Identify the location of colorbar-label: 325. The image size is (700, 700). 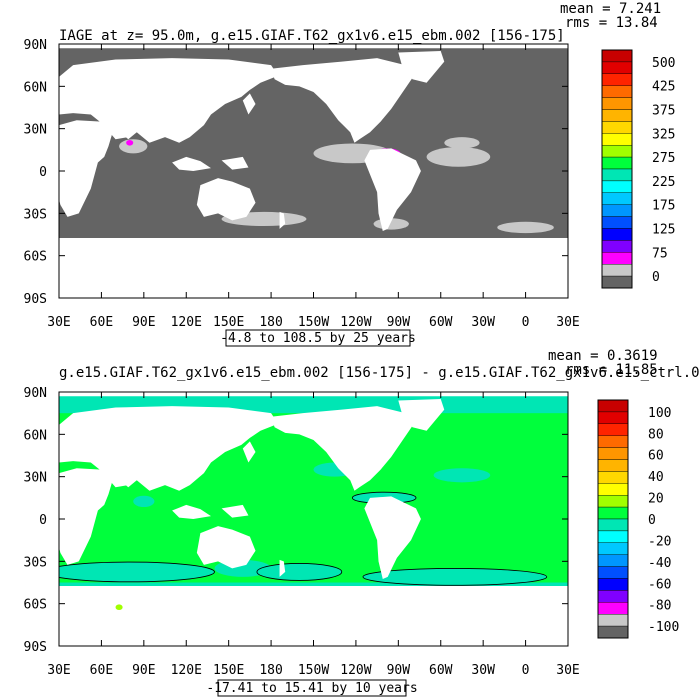
(663, 134).